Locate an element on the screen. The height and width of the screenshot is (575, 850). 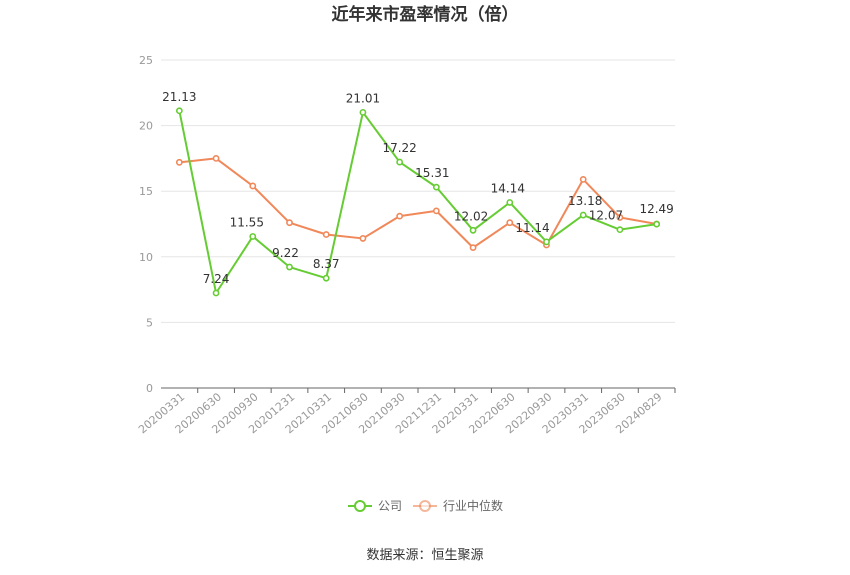
legend: 公司 行业中位数 is located at coordinates (425, 505).